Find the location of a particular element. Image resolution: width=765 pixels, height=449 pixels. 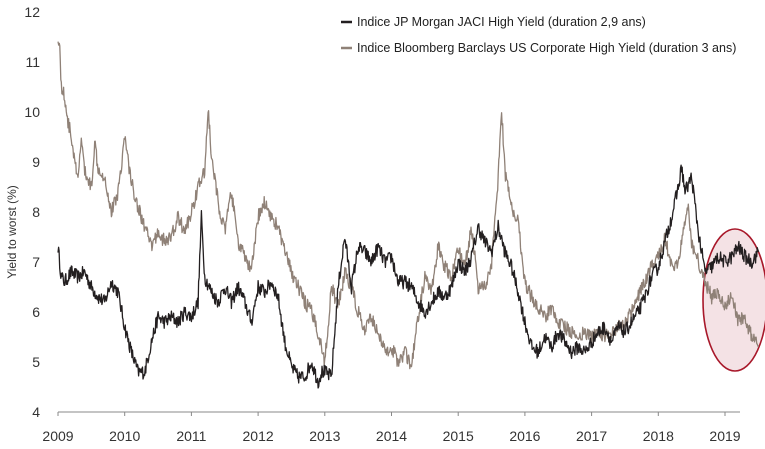

y-tick-labels: 4 5 6 7 8 9 10 11 12 is located at coordinates (32, 212).